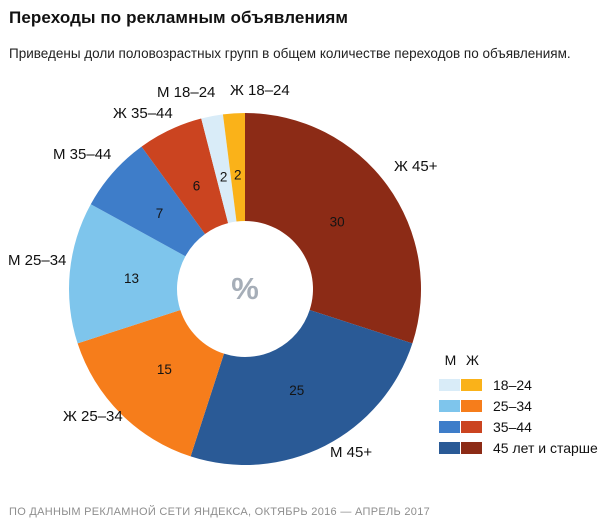 This screenshot has height=531, width=600. What do you see at coordinates (416, 166) in the screenshot?
I see `segment-label: Ж 45+` at bounding box center [416, 166].